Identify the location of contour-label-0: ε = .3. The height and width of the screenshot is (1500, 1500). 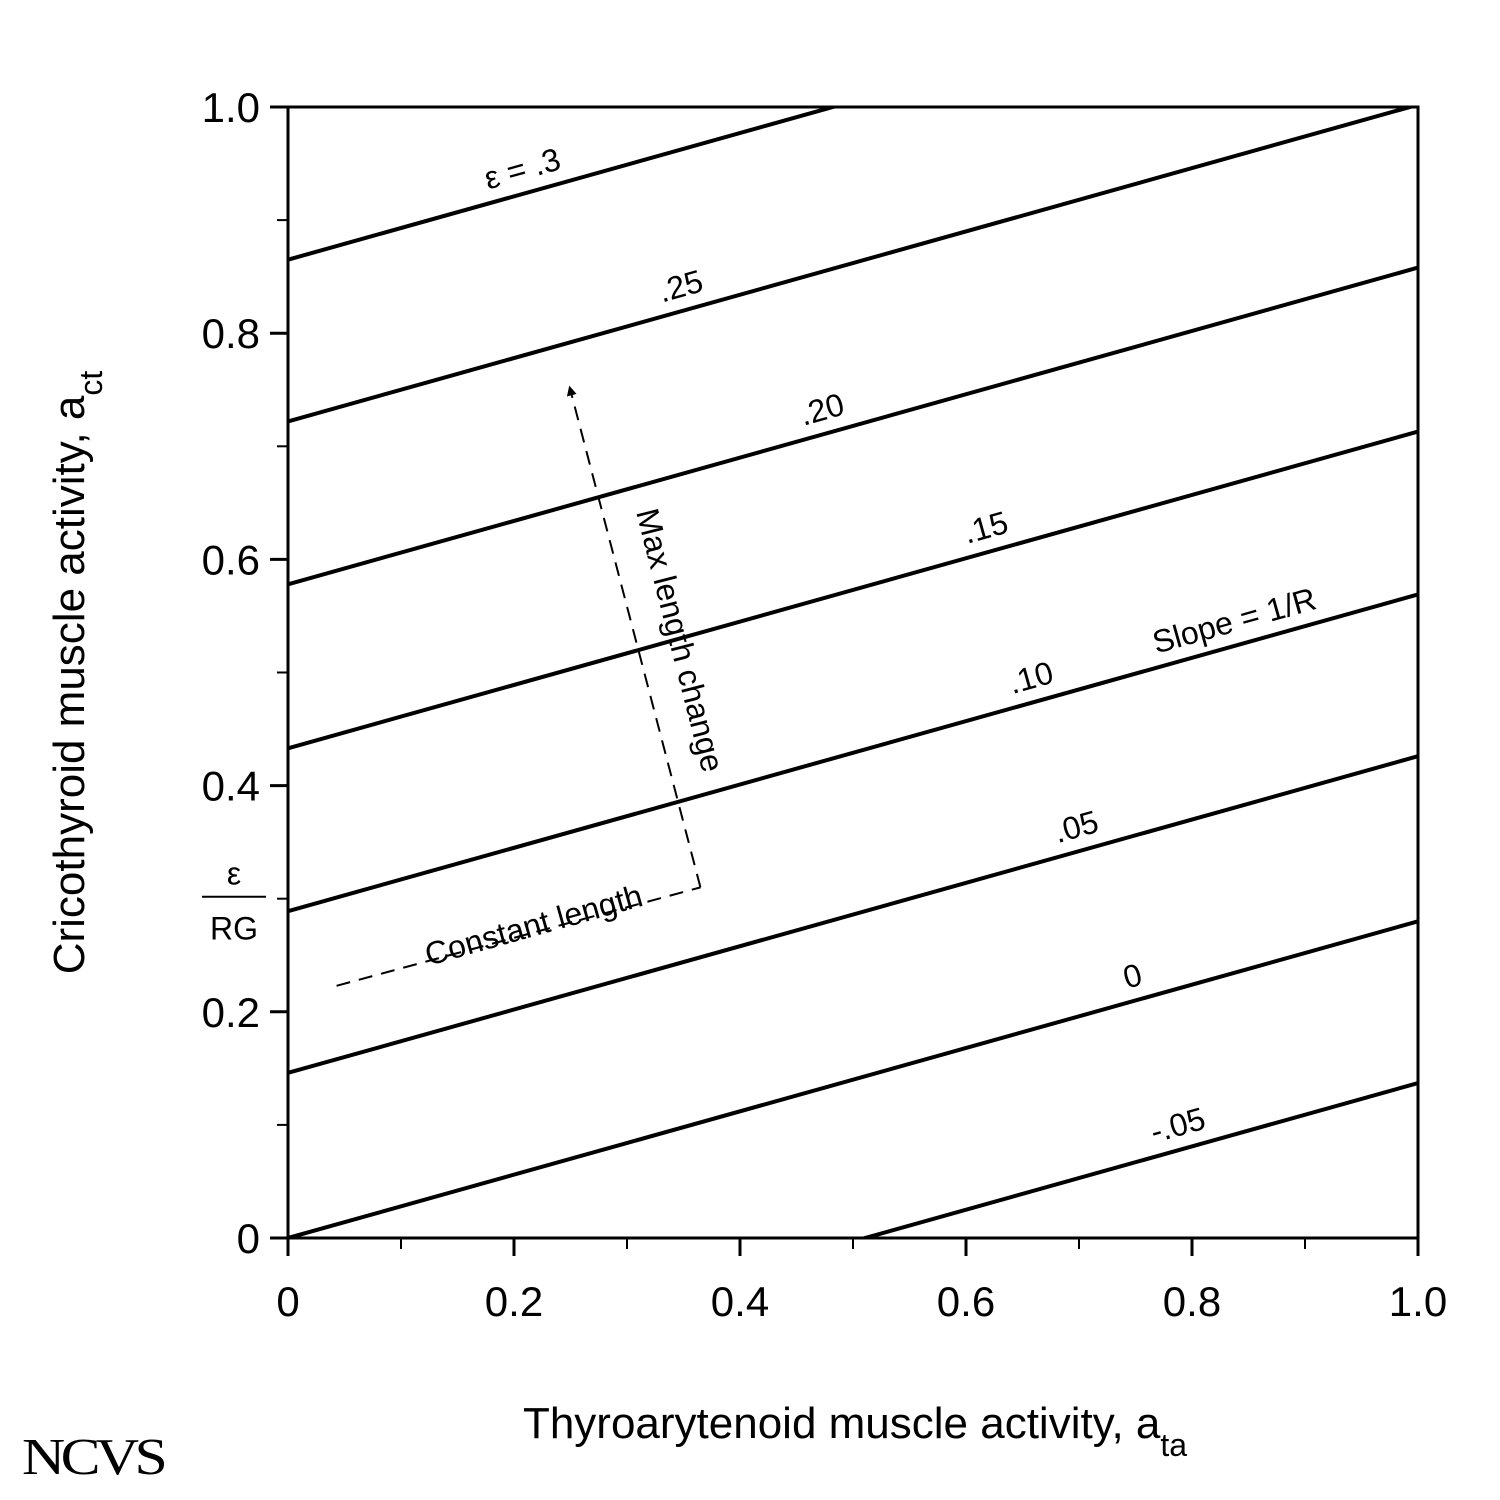
(522, 169).